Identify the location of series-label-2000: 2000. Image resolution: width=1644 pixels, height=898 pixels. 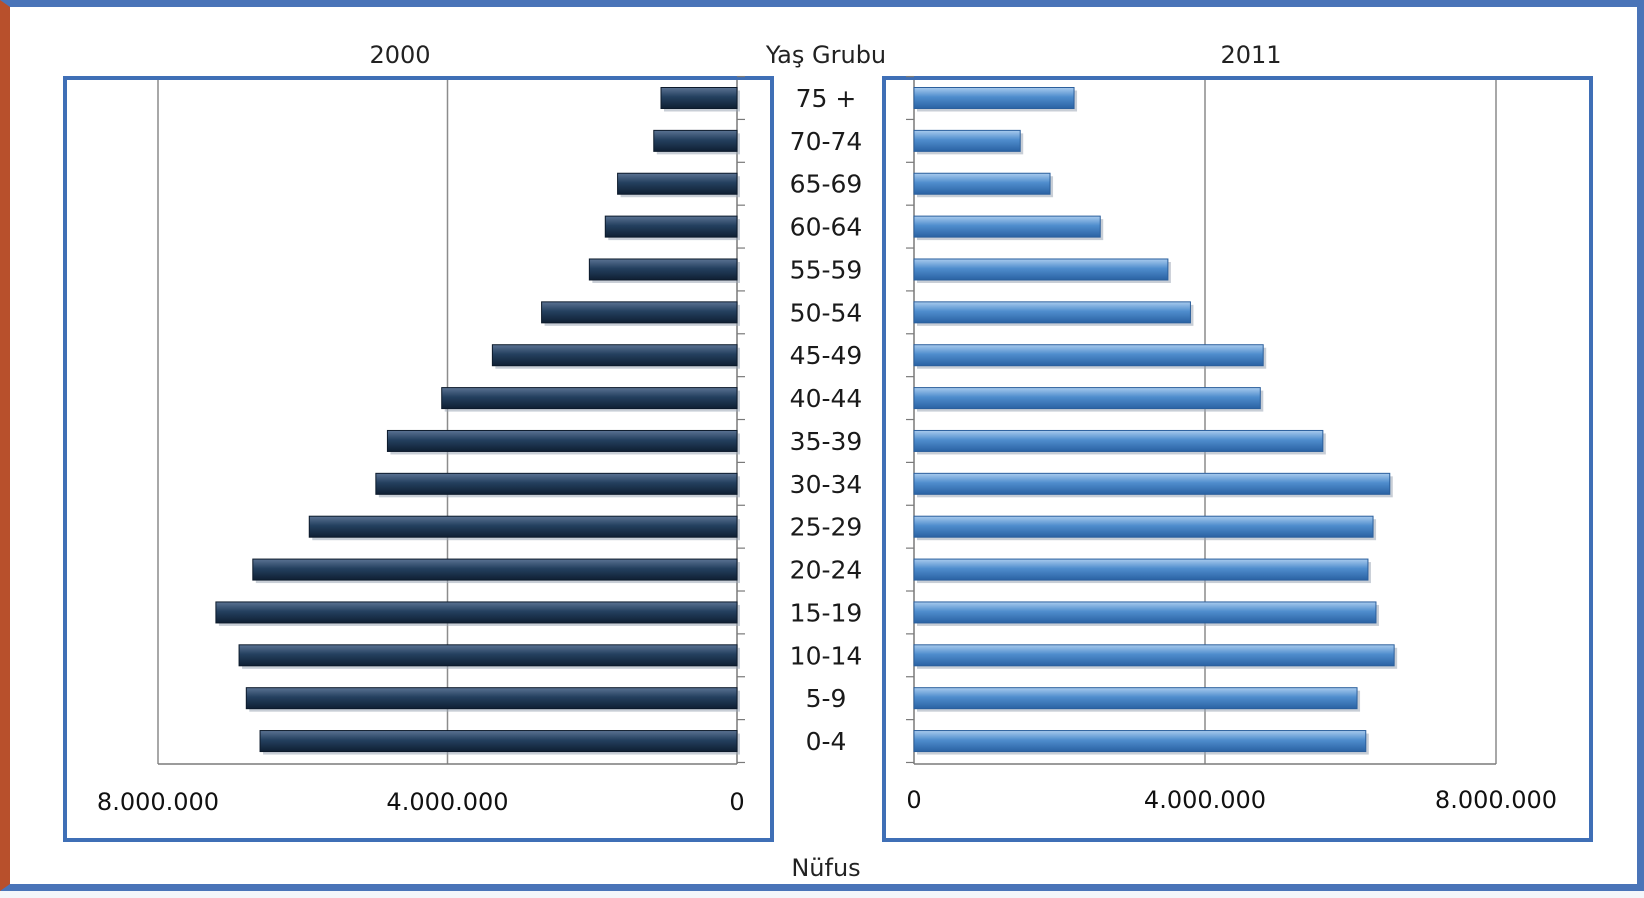
(399, 55).